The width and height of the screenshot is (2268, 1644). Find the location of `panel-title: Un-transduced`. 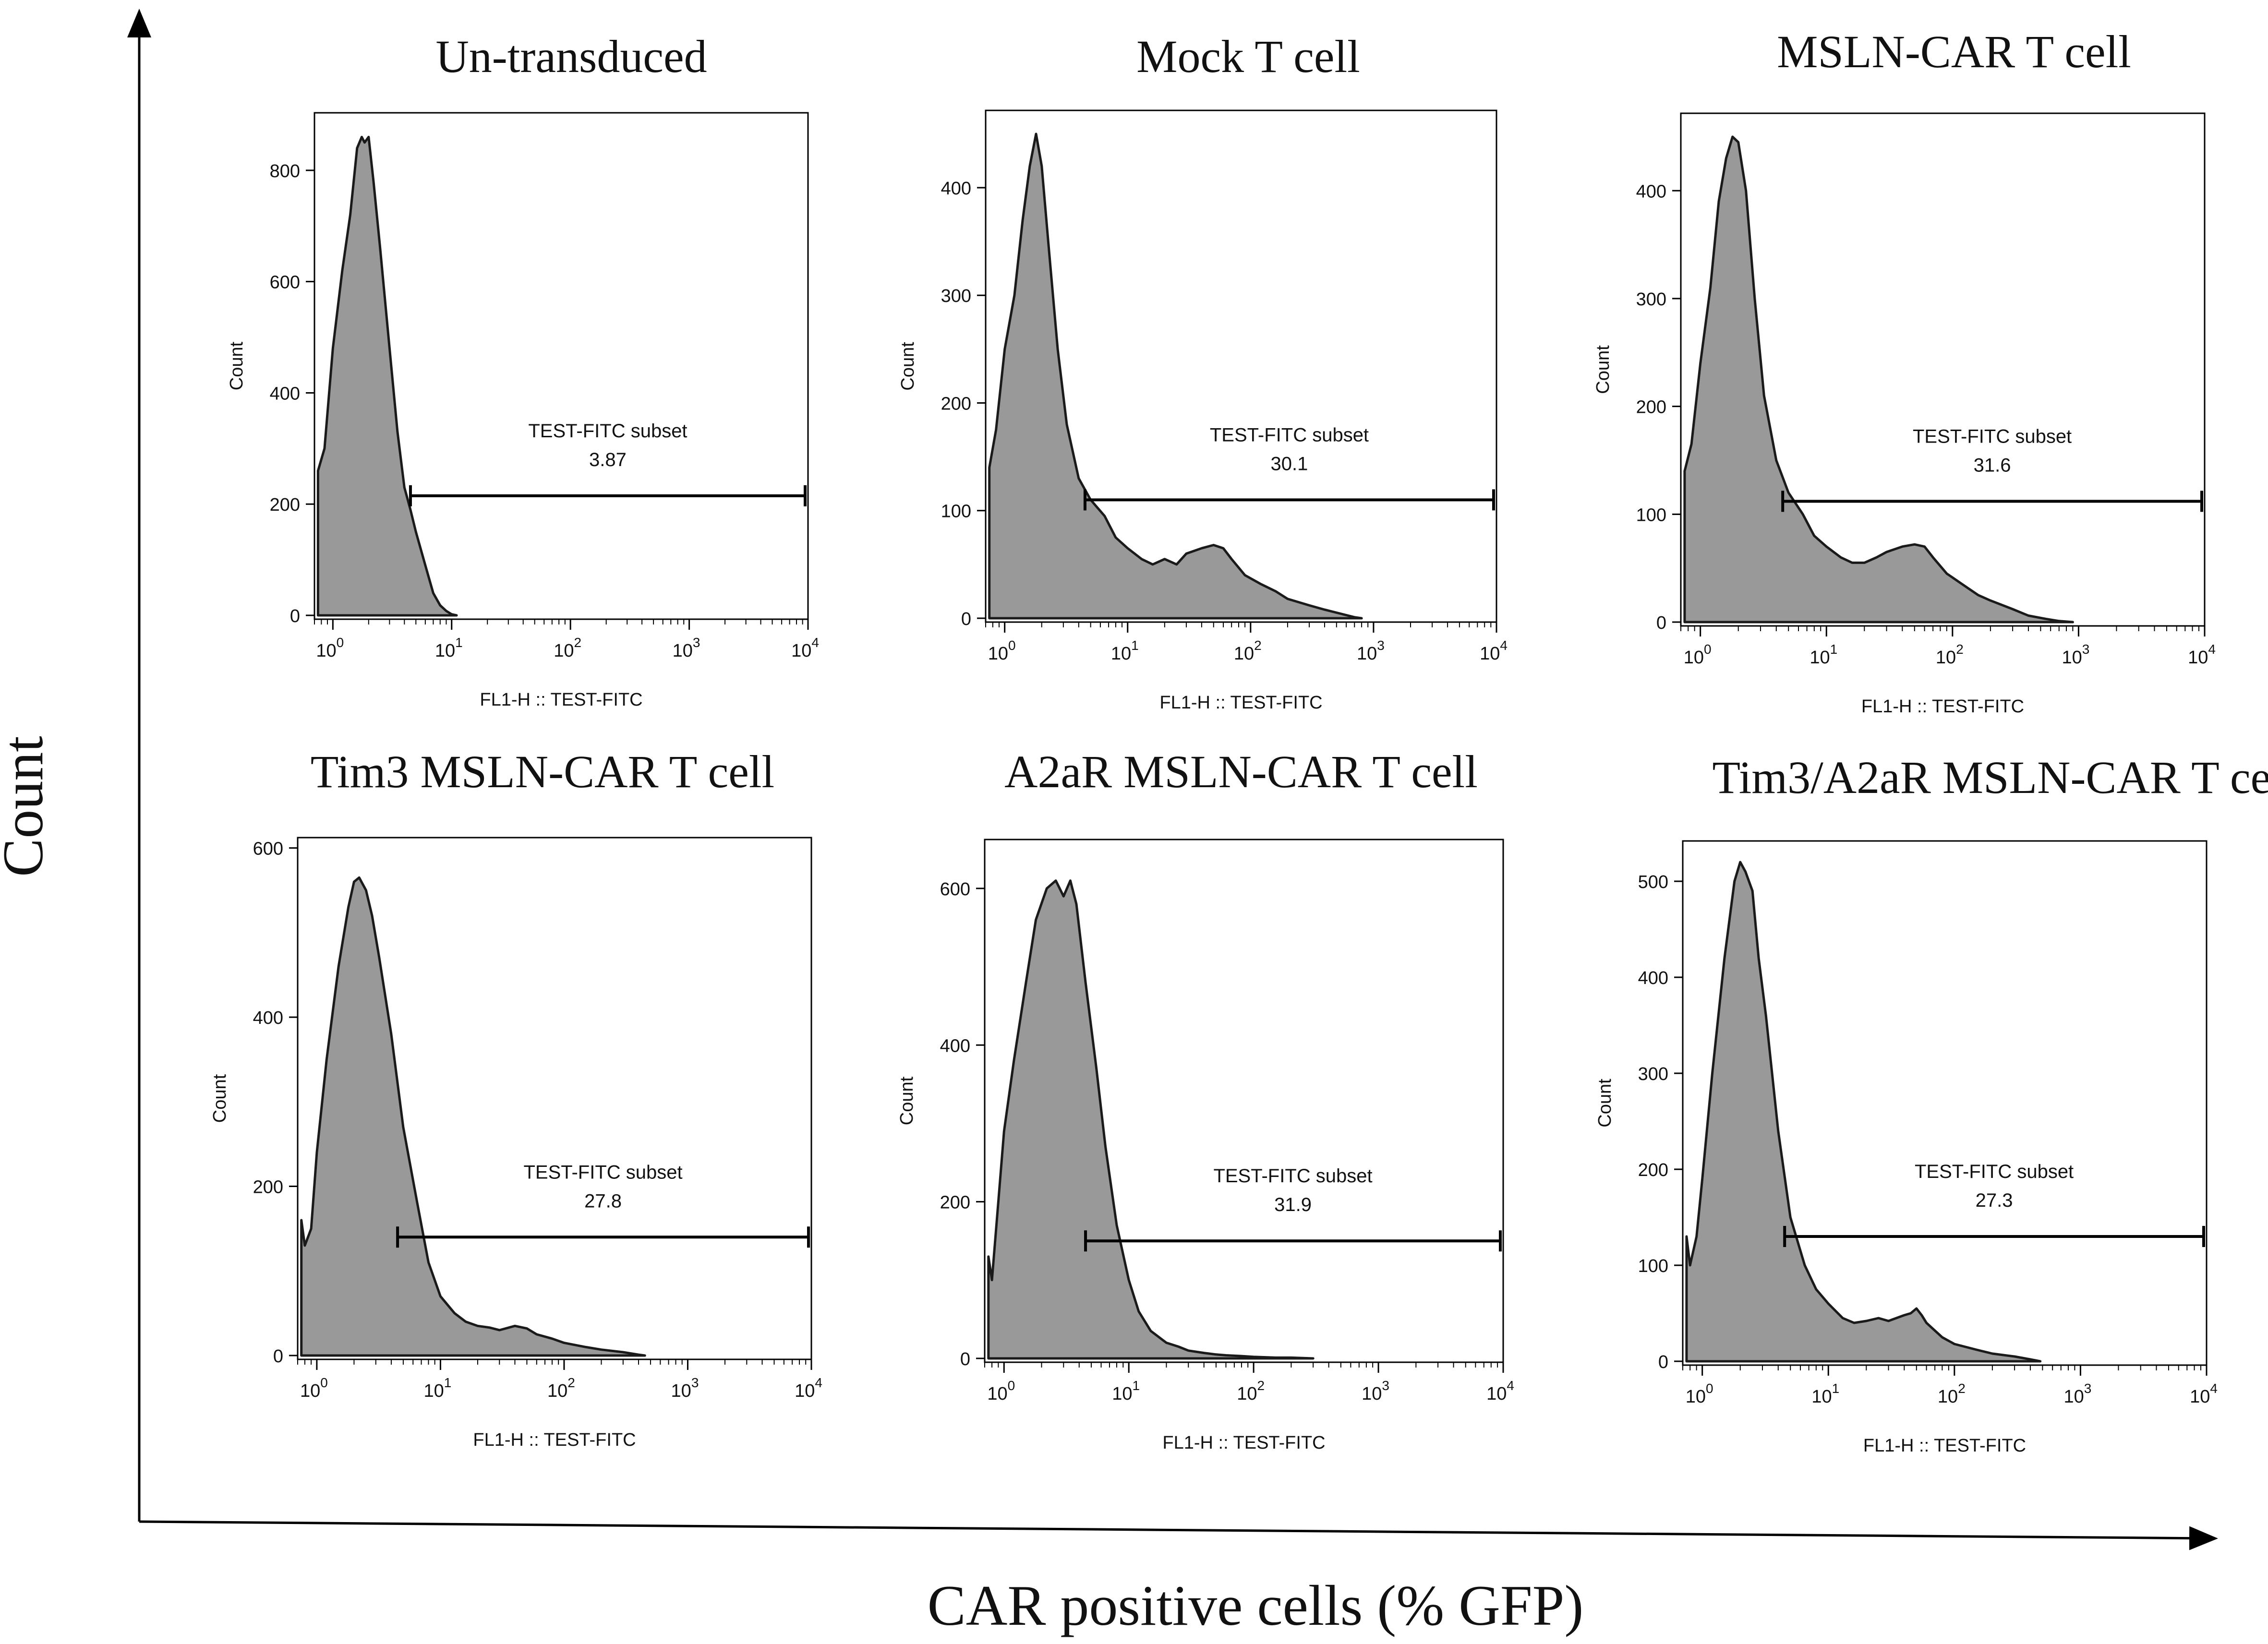

panel-title: Un-transduced is located at coordinates (571, 56).